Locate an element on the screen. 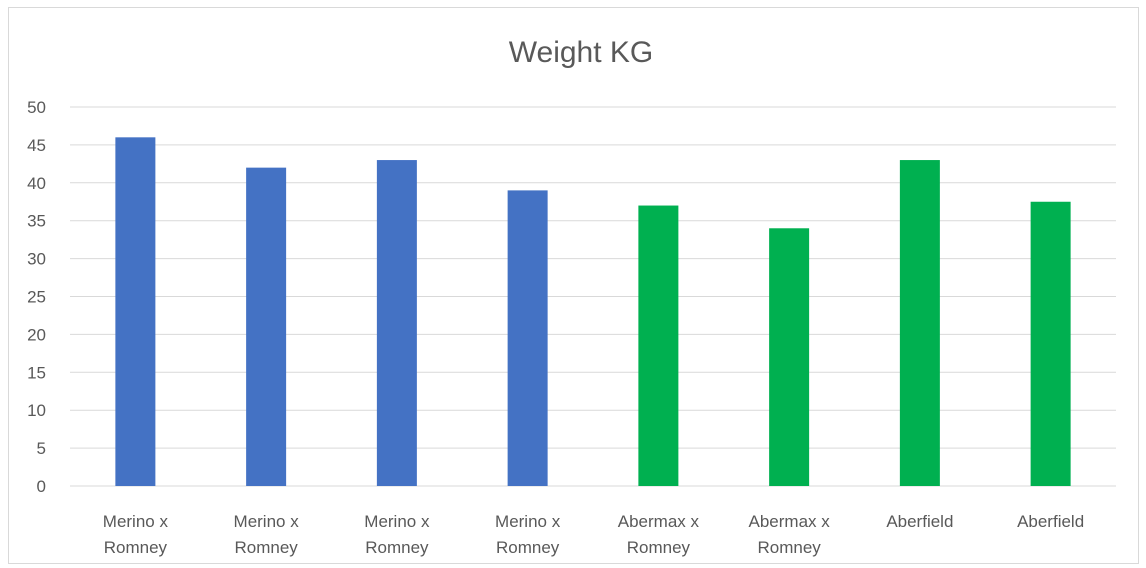 The height and width of the screenshot is (568, 1146). chart-title: Weight KG is located at coordinates (581, 52).